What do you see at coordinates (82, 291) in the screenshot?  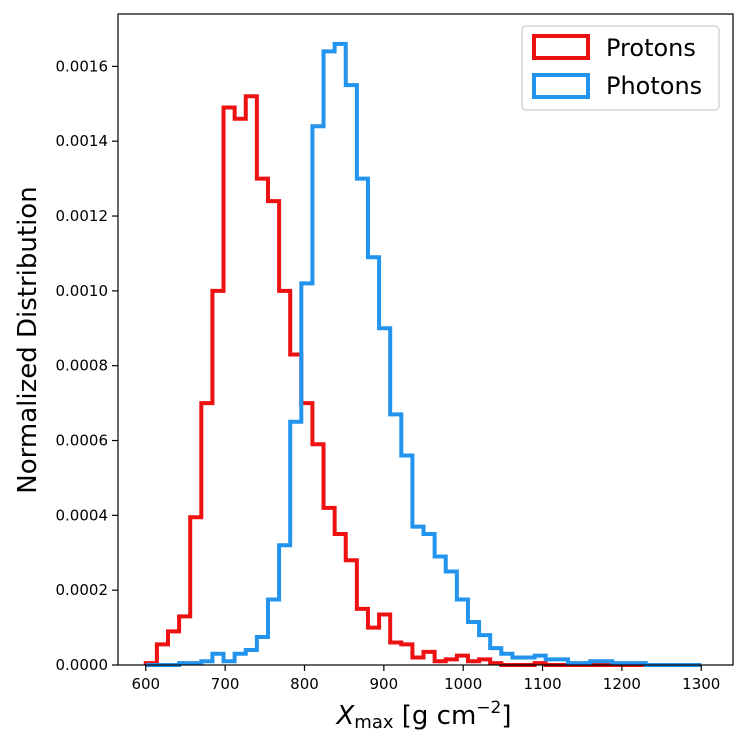 I see `y-tick-label: 0.0010` at bounding box center [82, 291].